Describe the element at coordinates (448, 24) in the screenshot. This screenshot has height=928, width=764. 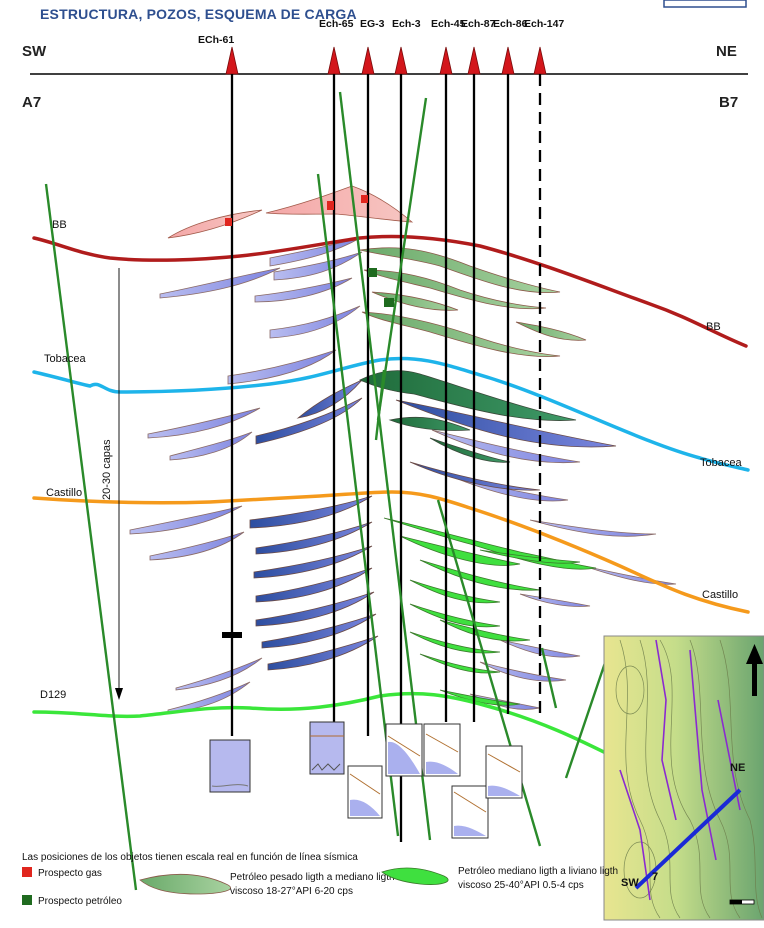
I see `well-label-ech45: Ech-45` at that location.